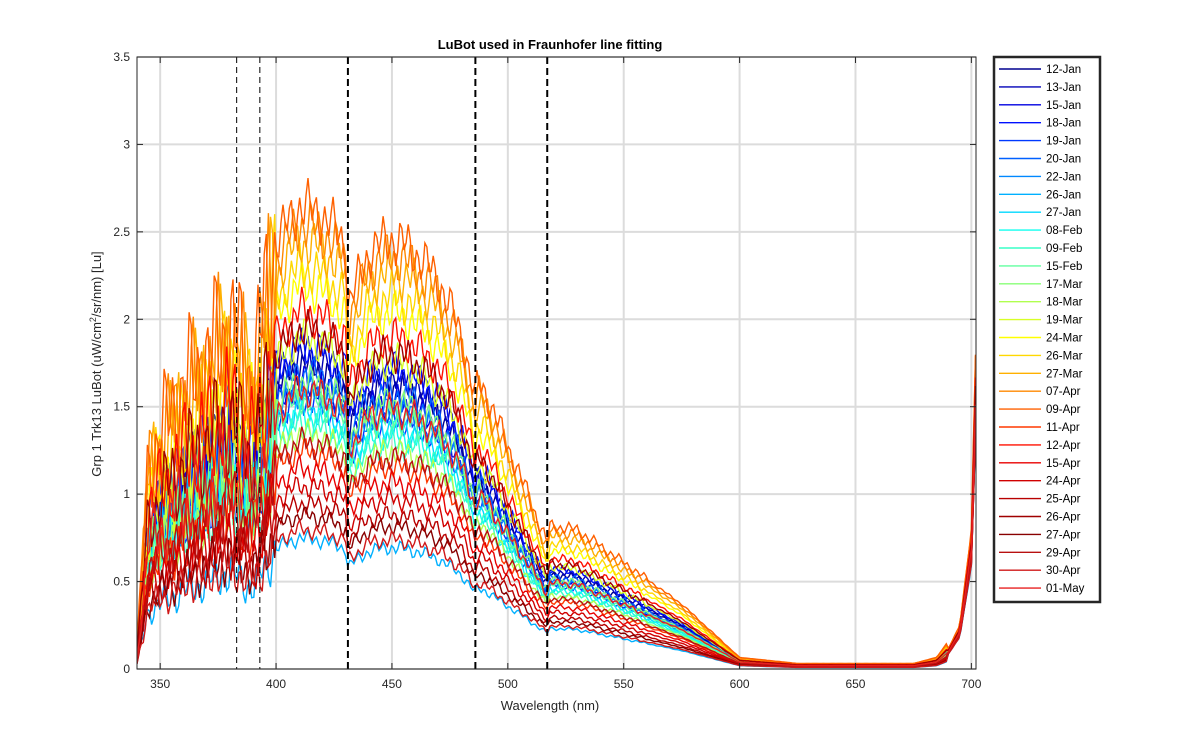 This screenshot has height=750, width=1200. What do you see at coordinates (160, 684) in the screenshot?
I see `x-tick-label: 350` at bounding box center [160, 684].